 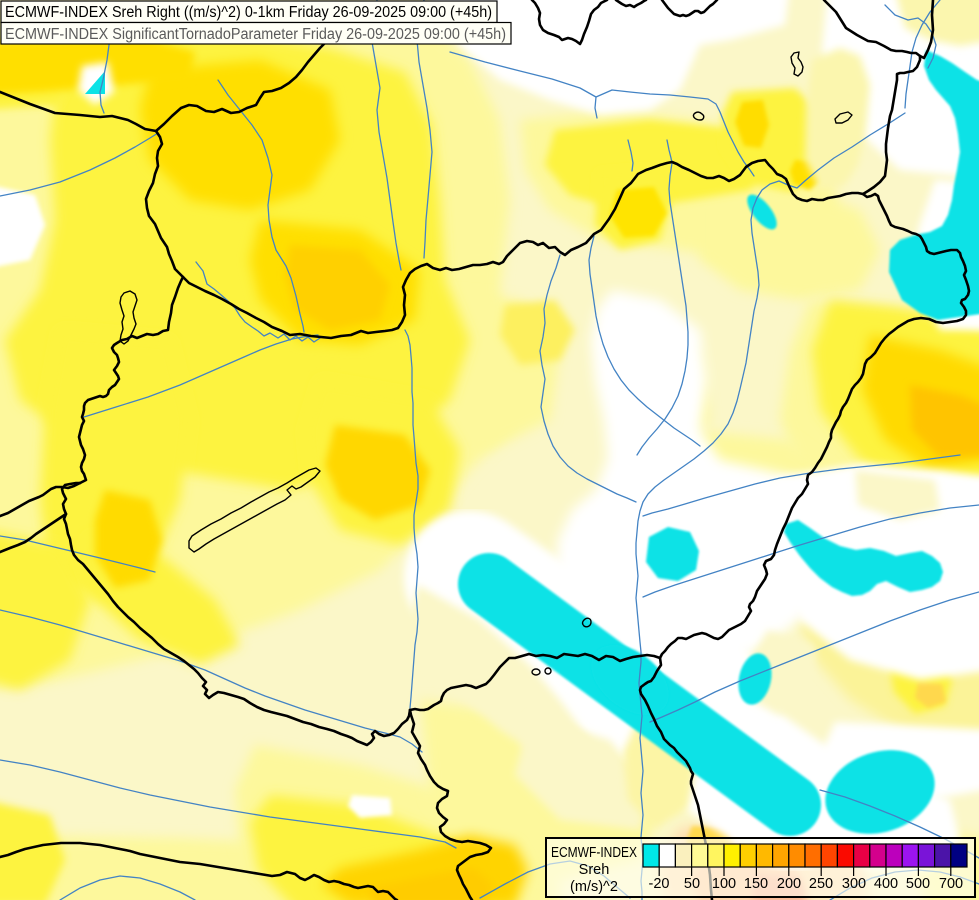 I want to click on svg-text: ECMWF-INDEX, so click(x=594, y=853).